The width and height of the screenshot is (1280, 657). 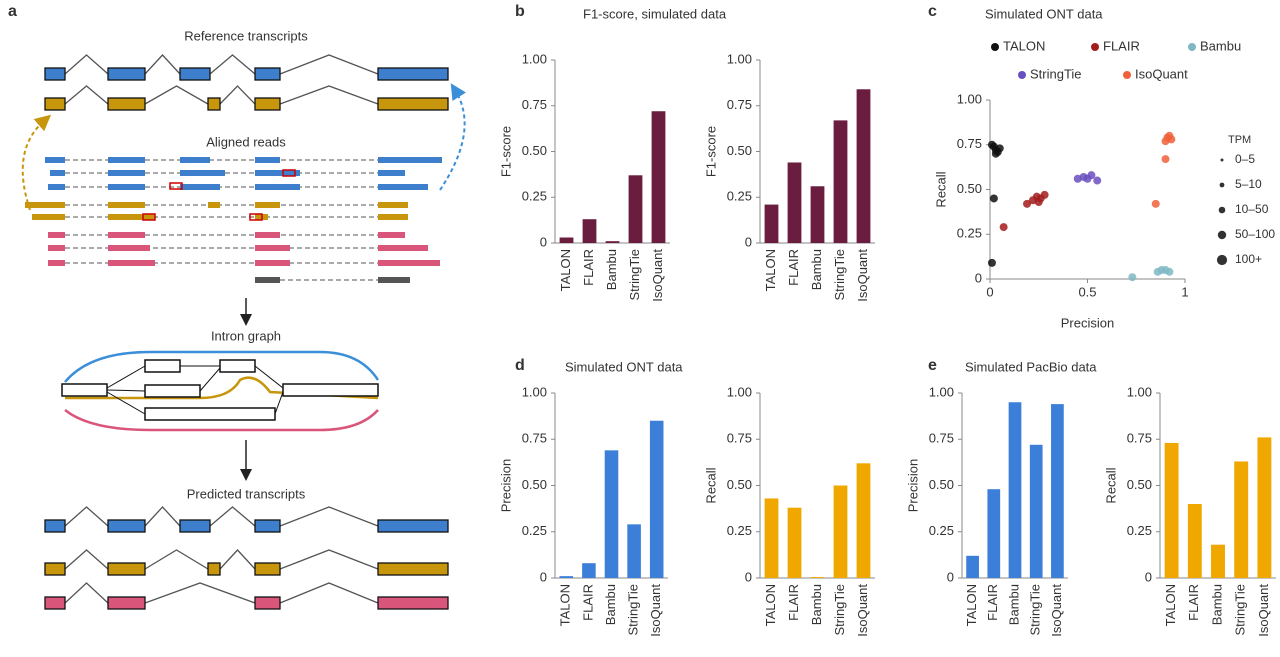 What do you see at coordinates (932, 365) in the screenshot?
I see `panel-letter: e` at bounding box center [932, 365].